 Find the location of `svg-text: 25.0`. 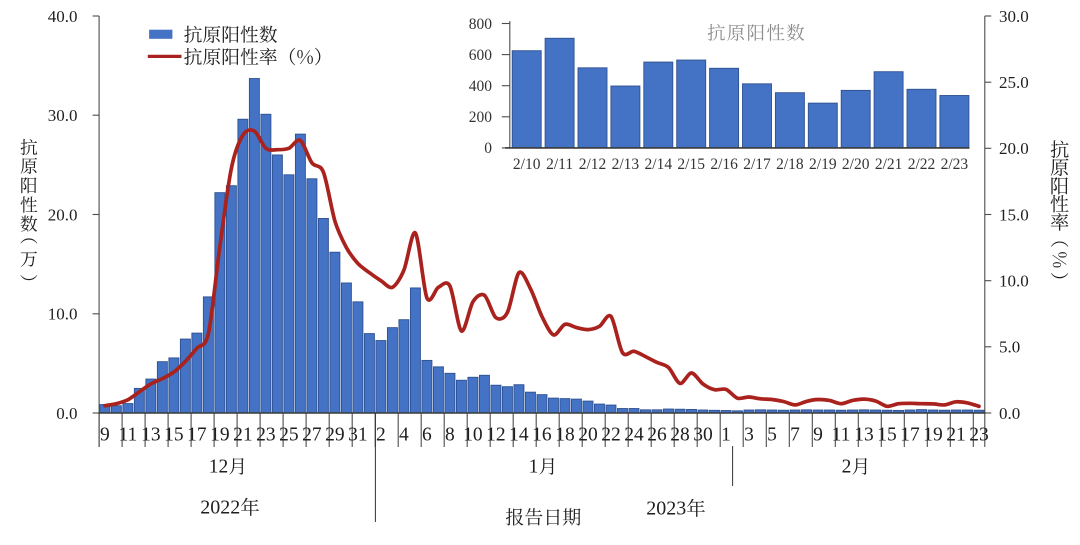

svg-text: 25.0 is located at coordinates (1014, 82).